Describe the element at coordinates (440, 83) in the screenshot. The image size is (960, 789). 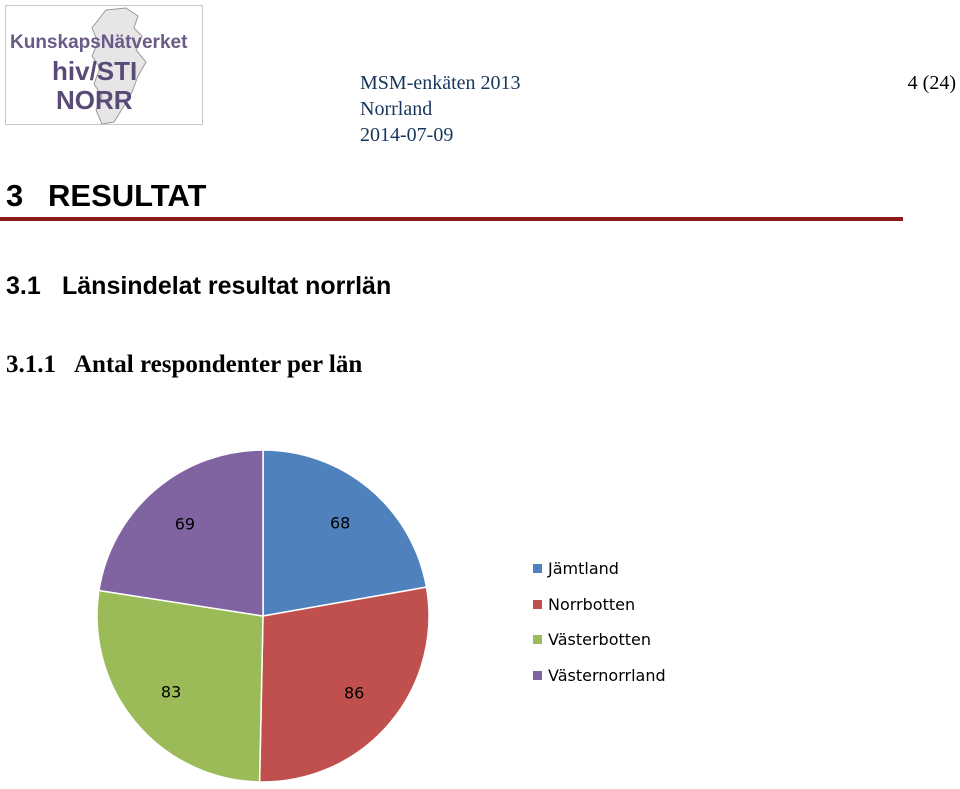
I see `document-title: MSM-enkäten 2013` at that location.